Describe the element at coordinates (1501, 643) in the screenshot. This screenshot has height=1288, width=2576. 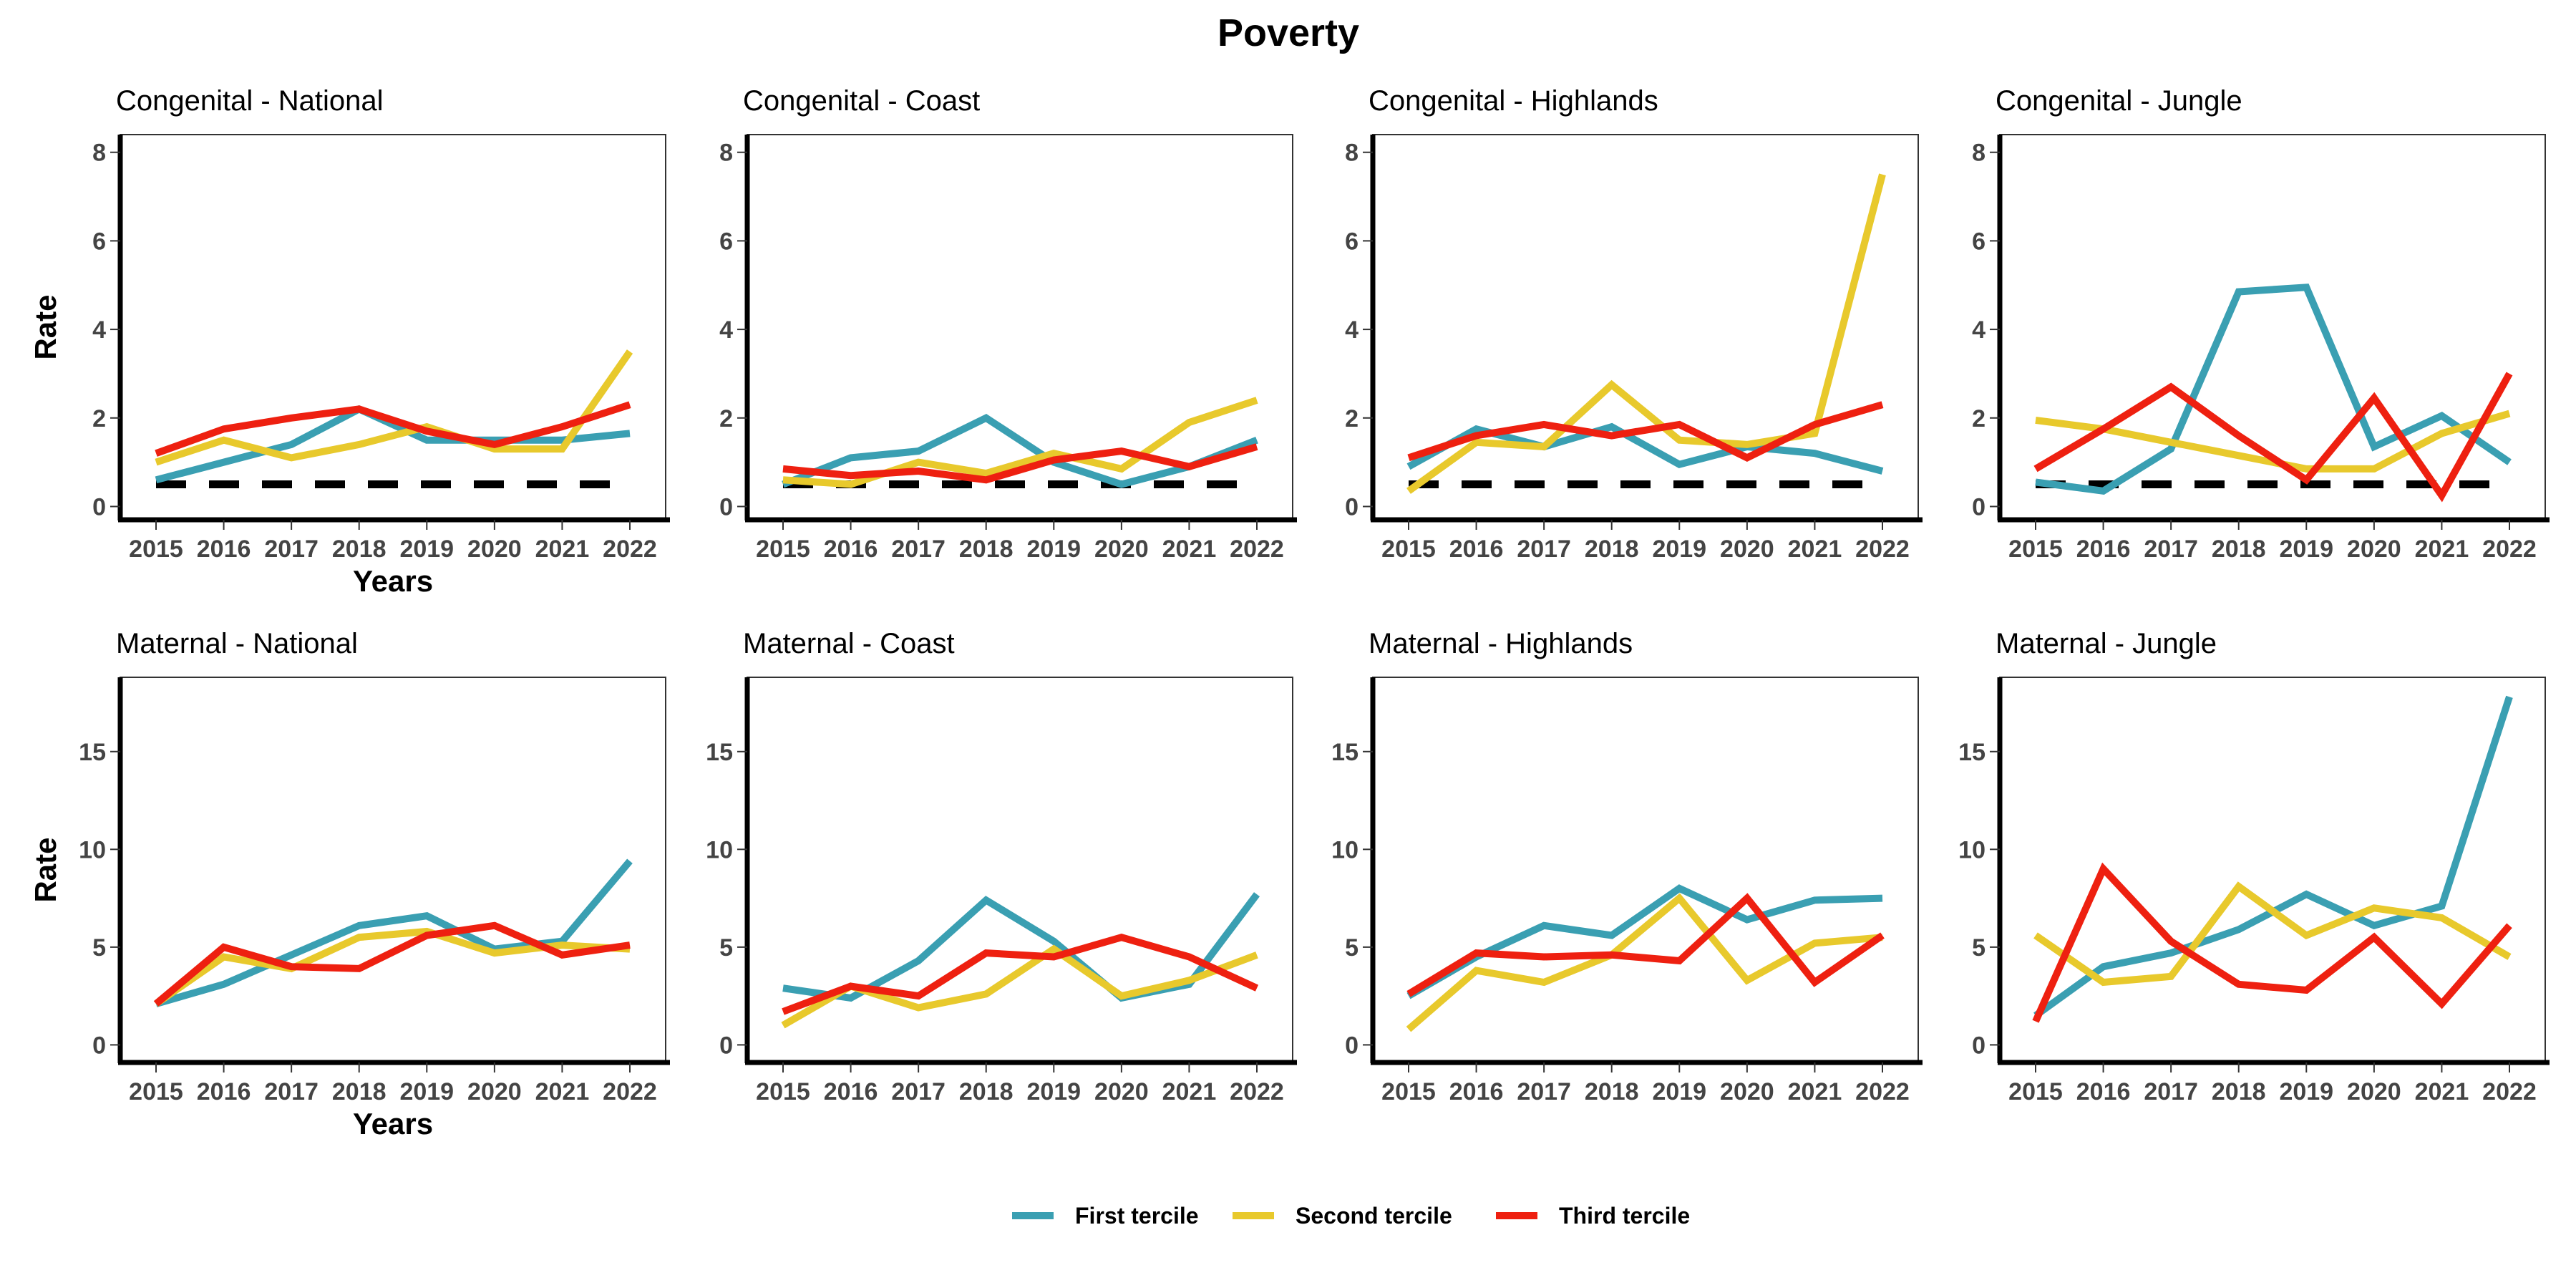
I see `panel-title: Maternal - Highlands` at that location.